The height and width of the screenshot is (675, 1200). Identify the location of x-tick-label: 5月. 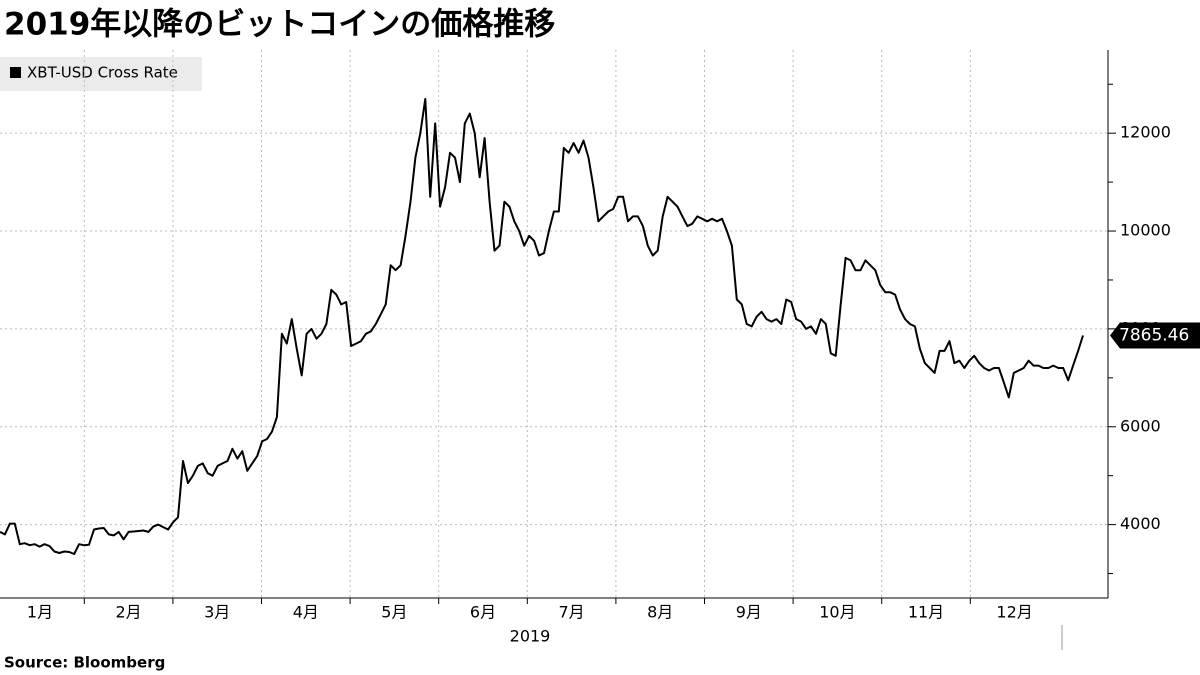
(394, 612).